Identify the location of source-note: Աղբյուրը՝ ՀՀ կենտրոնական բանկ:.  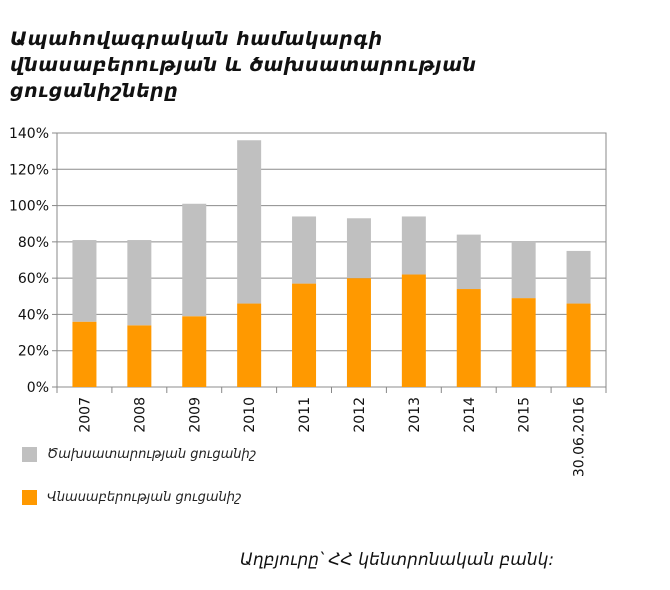
(397, 560).